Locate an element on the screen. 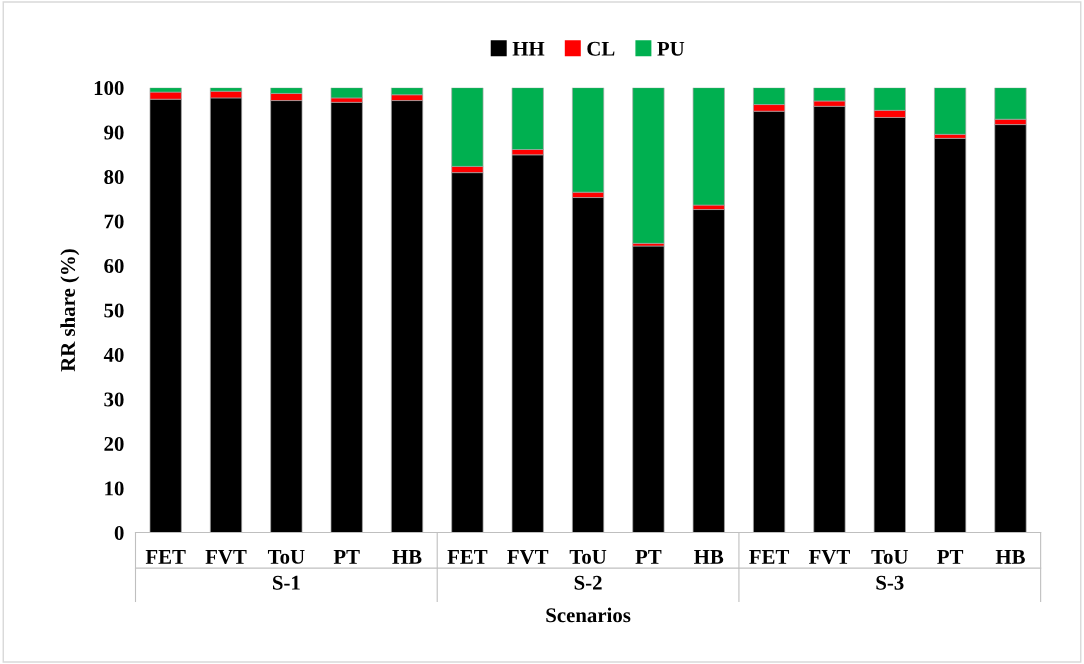 This screenshot has height=664, width=1084. y-tick-label: 60 is located at coordinates (114, 266).